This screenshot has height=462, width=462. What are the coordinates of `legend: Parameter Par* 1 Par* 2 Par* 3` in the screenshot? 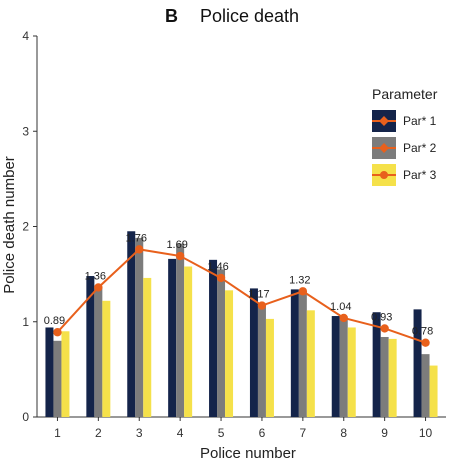 It's located at (405, 136).